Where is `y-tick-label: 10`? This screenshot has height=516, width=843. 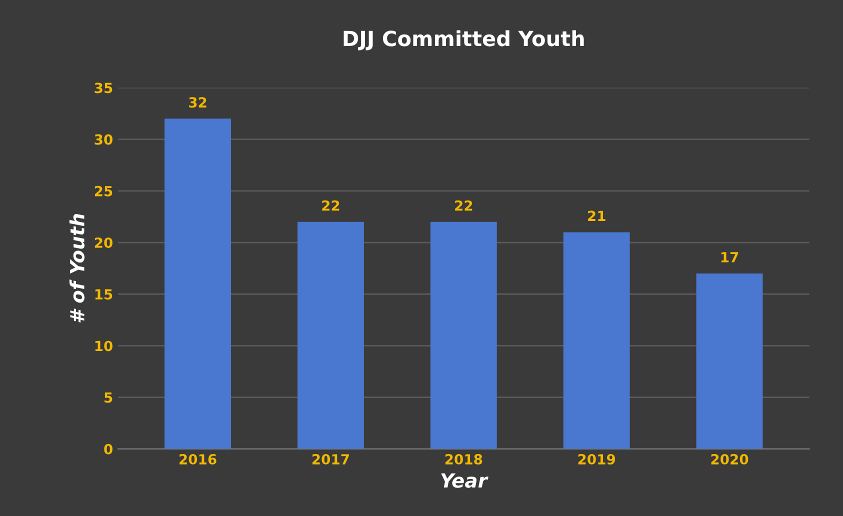
y-tick-label: 10 is located at coordinates (103, 346).